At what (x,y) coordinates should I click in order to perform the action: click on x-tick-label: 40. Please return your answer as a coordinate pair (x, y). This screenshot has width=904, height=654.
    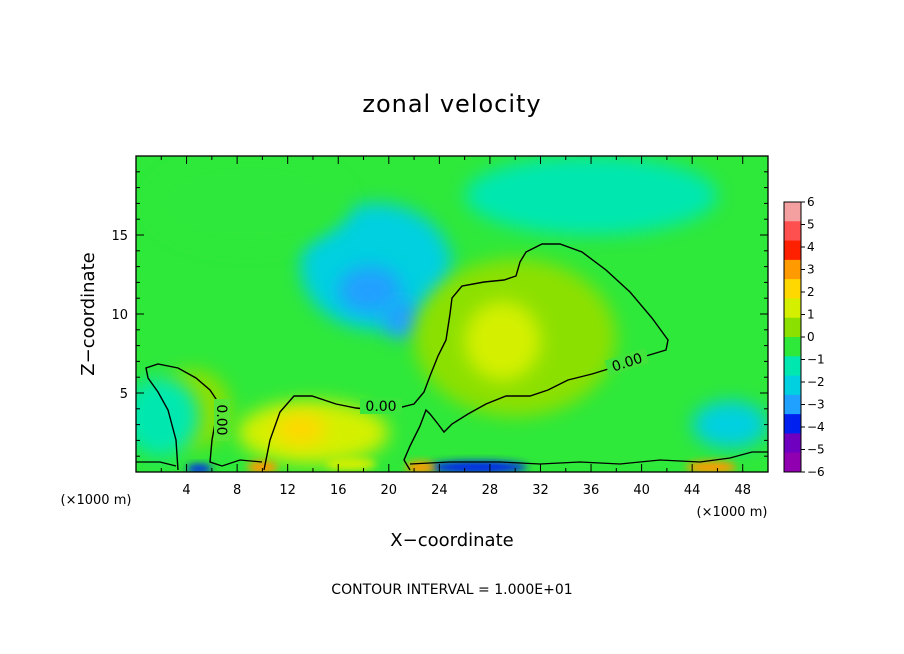
    Looking at the image, I should click on (641, 490).